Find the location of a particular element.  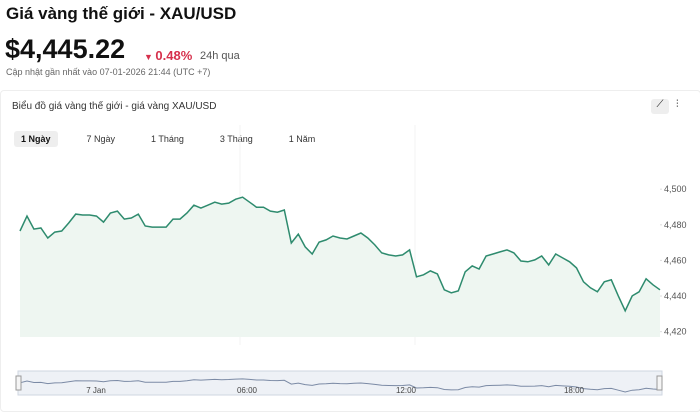

y-tick-label: 4,420 is located at coordinates (675, 332).